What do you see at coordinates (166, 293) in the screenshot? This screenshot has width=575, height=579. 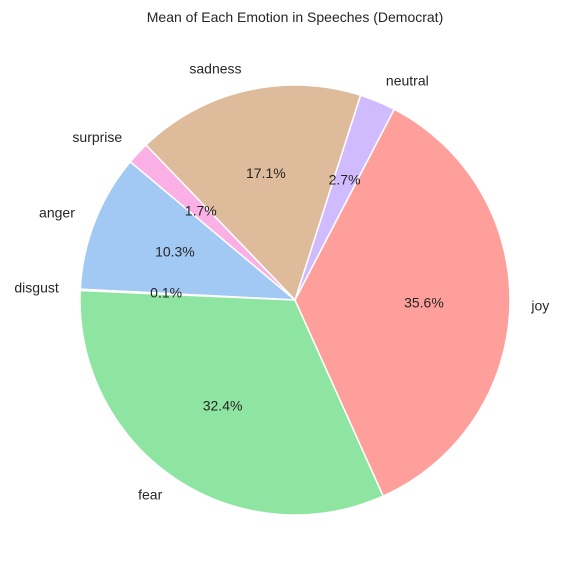 I see `slice-pct-disgust: 0.1%` at bounding box center [166, 293].